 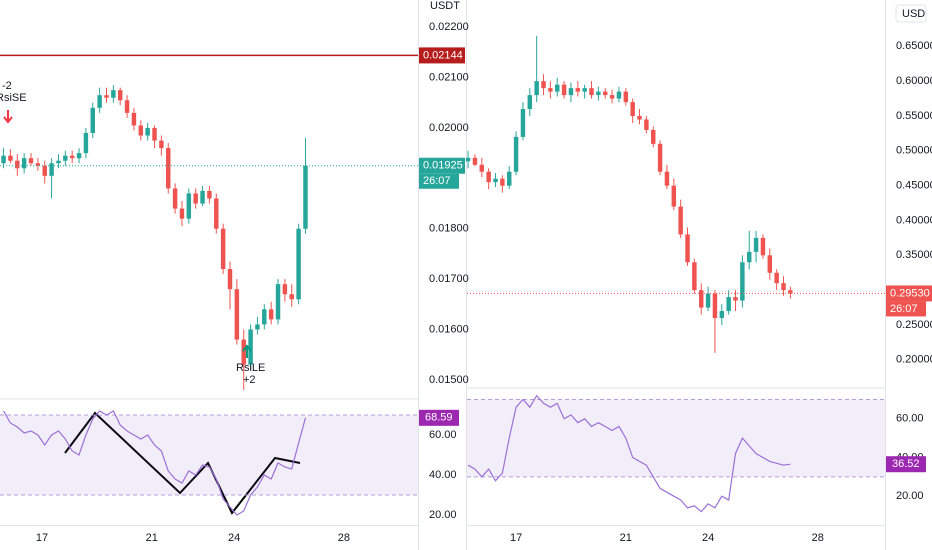 I want to click on y-tick-label: 0.45000, so click(x=914, y=186).